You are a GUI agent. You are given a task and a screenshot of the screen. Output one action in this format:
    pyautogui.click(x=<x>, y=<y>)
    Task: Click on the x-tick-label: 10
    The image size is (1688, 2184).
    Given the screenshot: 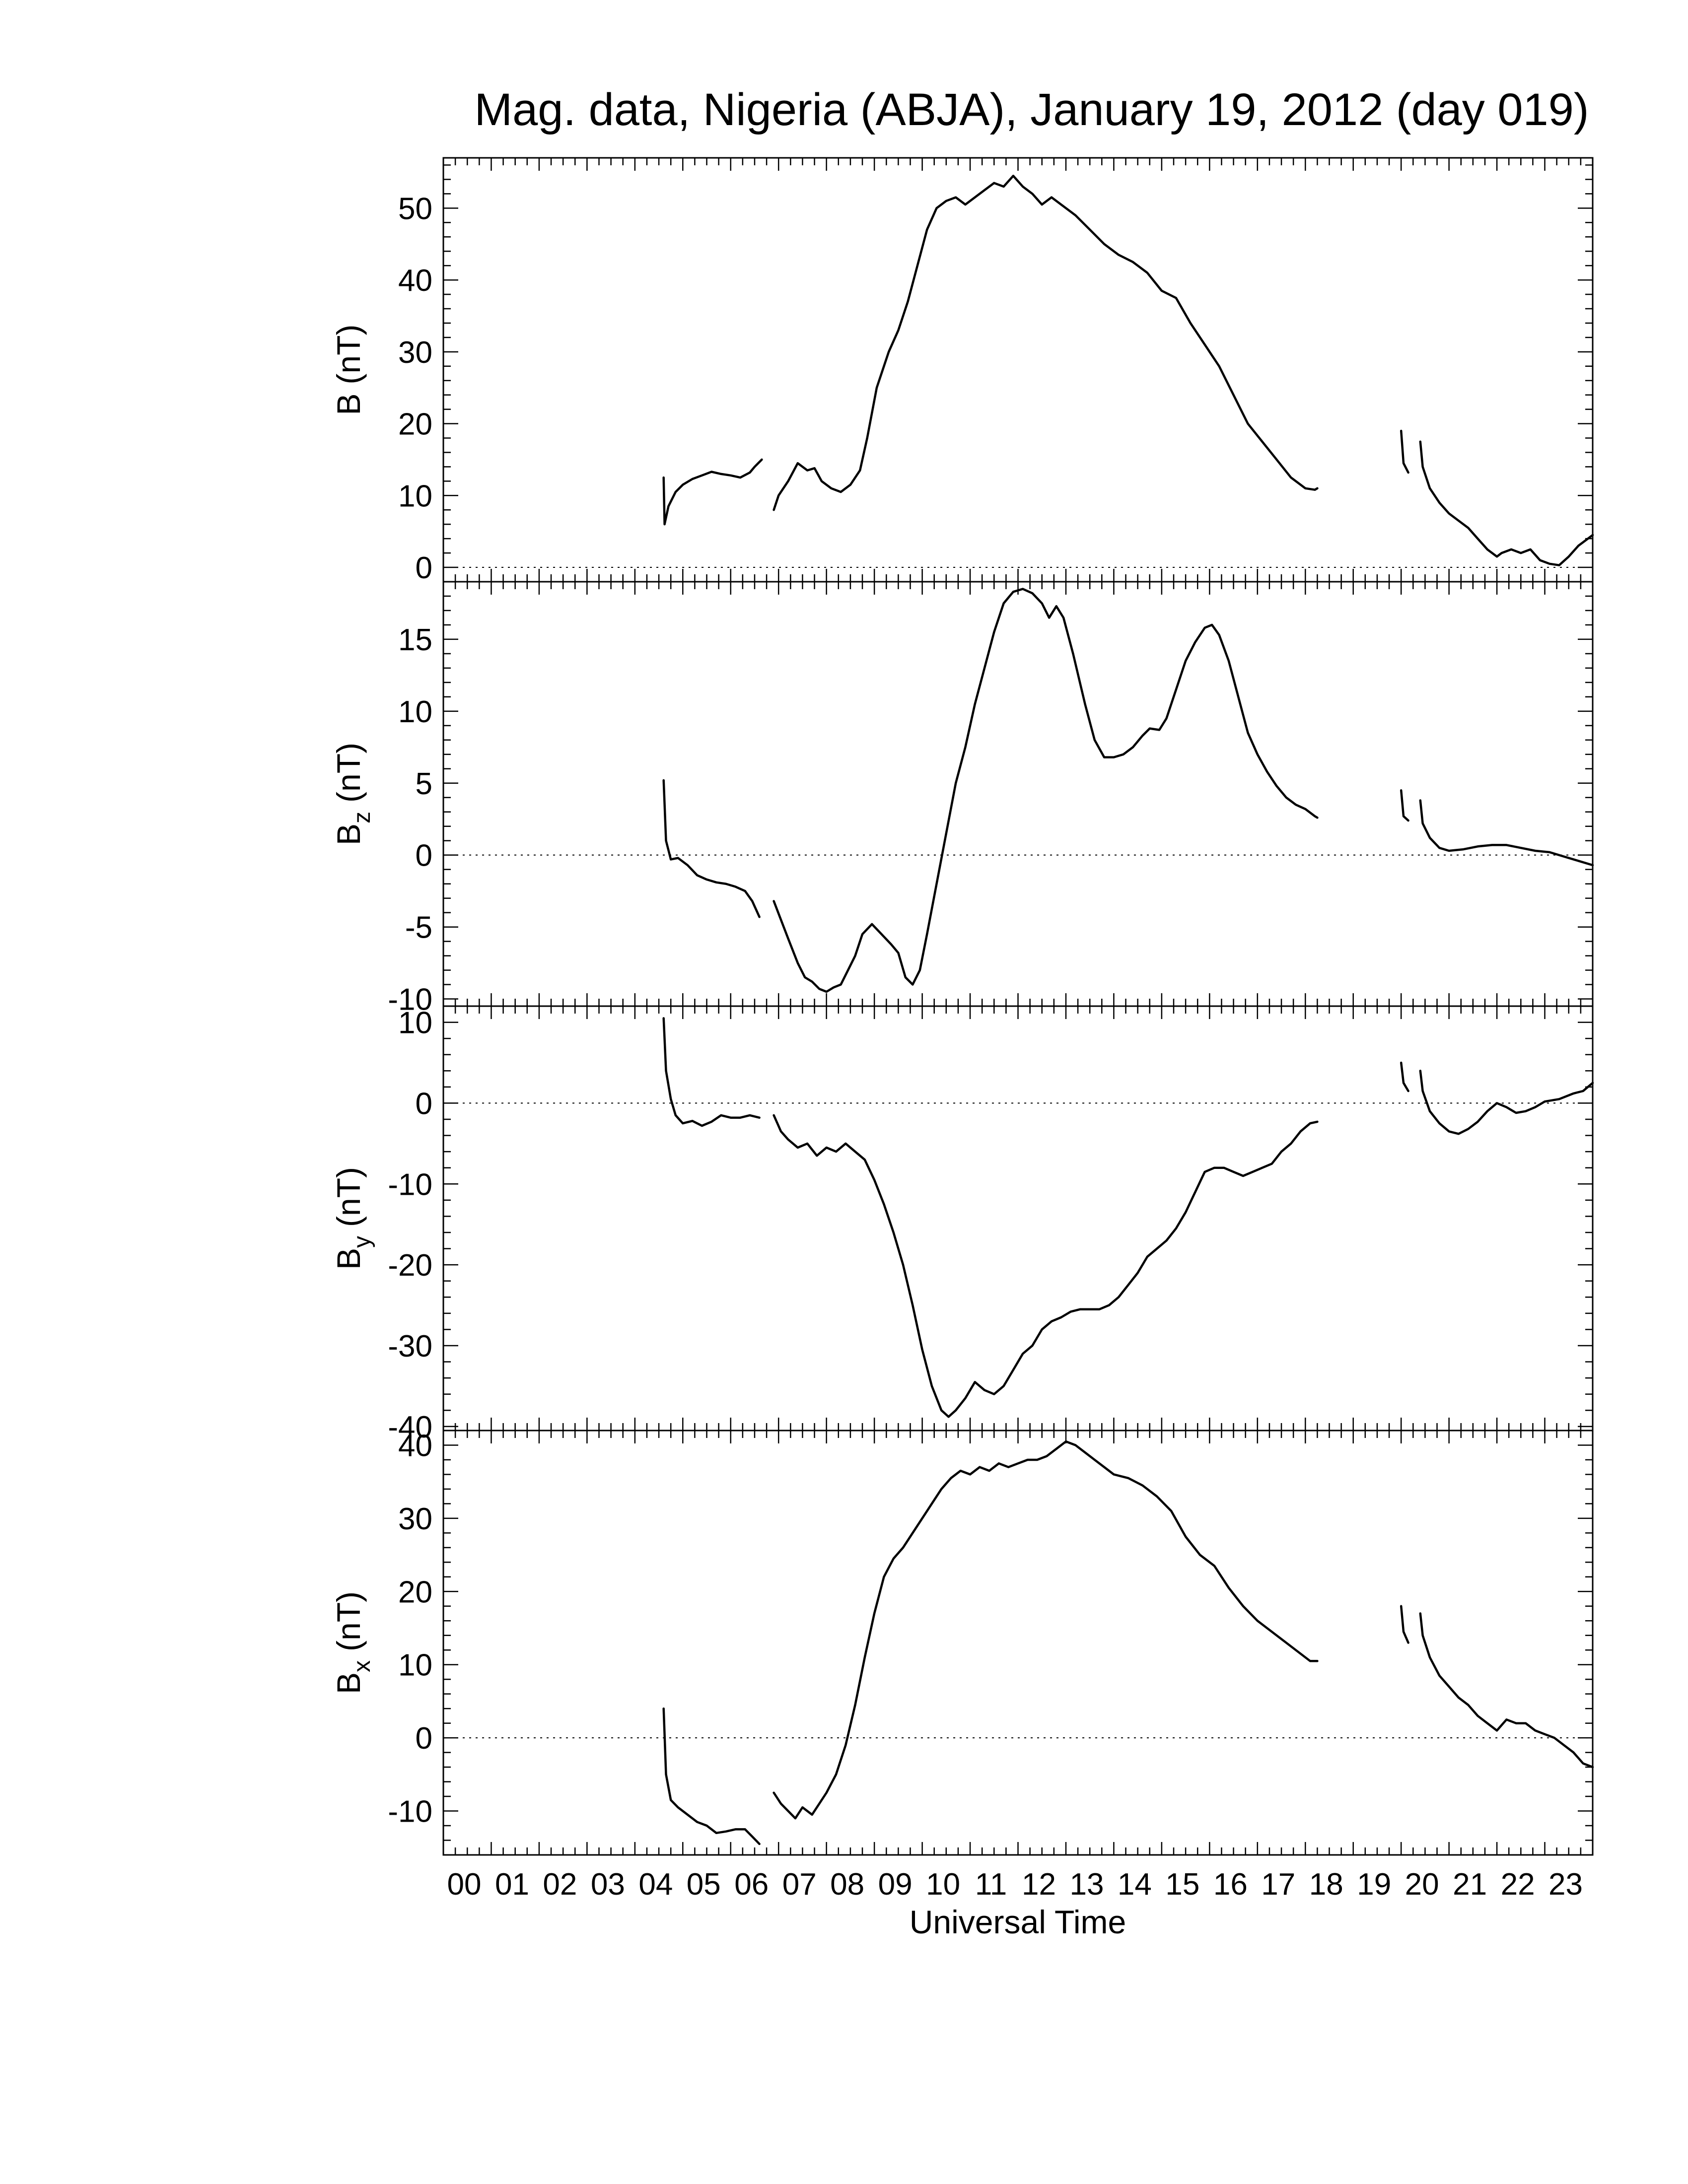 What is the action you would take?
    pyautogui.click(x=943, y=1884)
    